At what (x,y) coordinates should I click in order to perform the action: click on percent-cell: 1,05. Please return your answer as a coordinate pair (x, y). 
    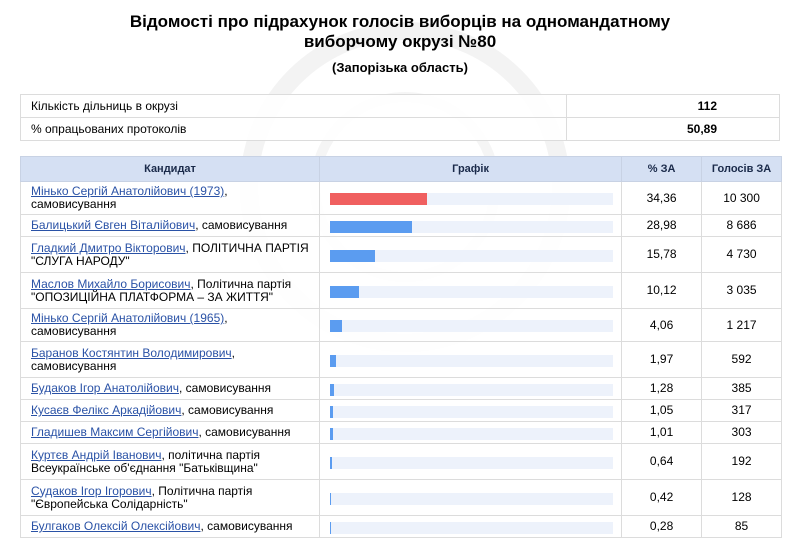
    Looking at the image, I should click on (662, 410).